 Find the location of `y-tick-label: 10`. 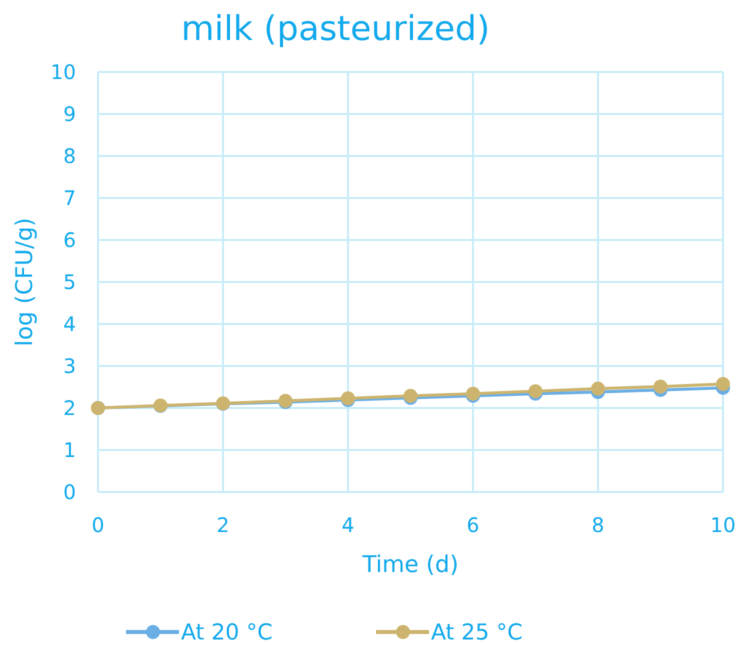

y-tick-label: 10 is located at coordinates (63, 72).